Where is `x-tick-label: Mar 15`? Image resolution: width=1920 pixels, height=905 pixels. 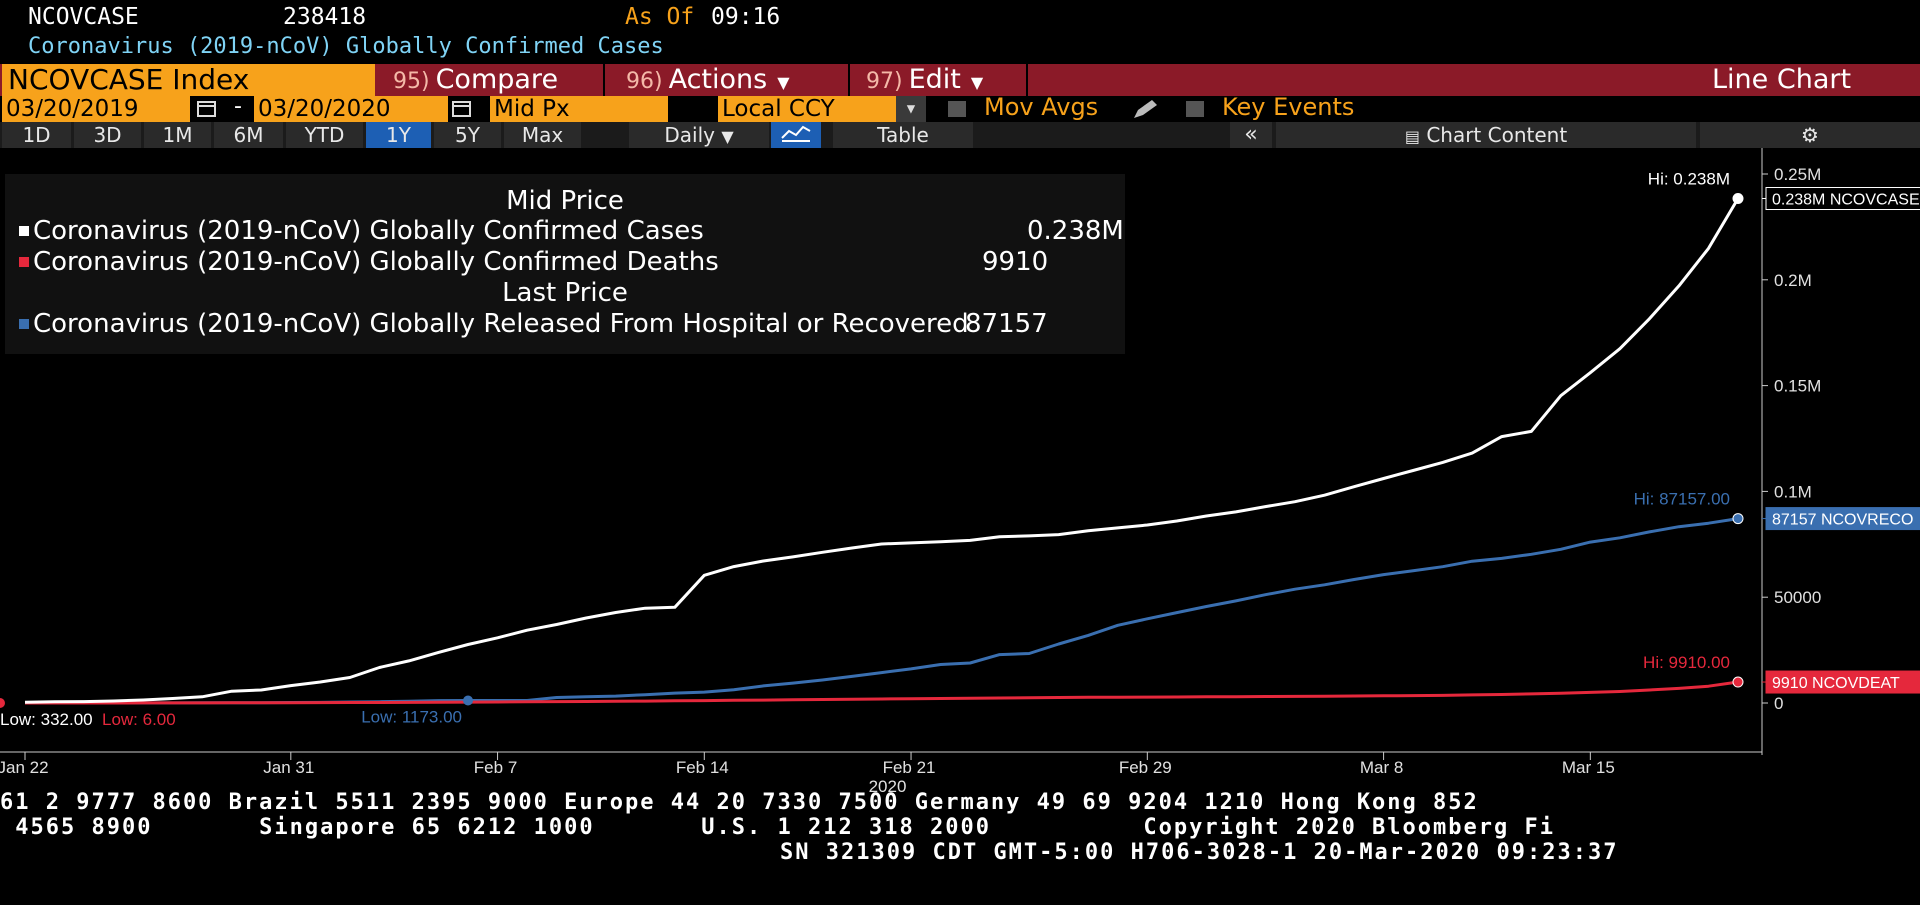 x-tick-label: Mar 15 is located at coordinates (1588, 767).